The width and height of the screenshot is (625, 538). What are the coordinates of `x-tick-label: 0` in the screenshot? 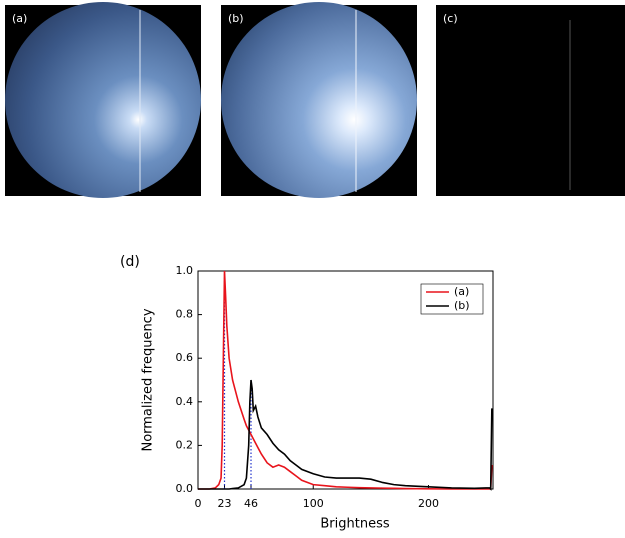 It's located at (198, 503).